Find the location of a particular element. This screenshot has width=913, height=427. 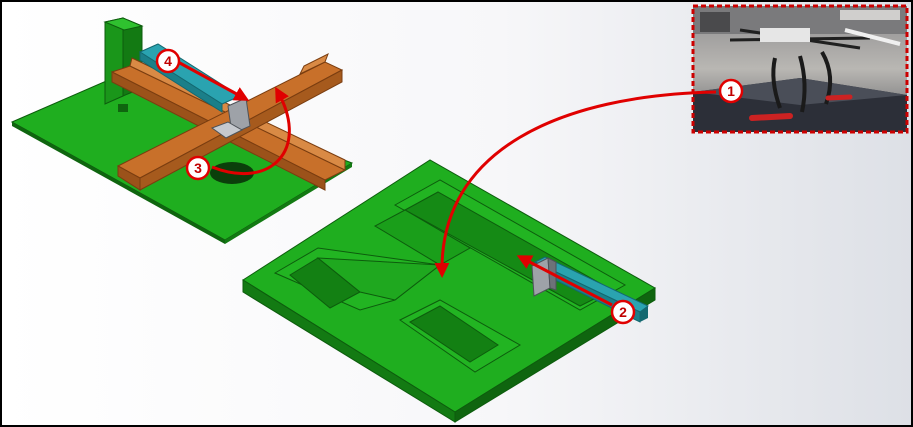

left-base-plate-edge is located at coordinates (118, 183).